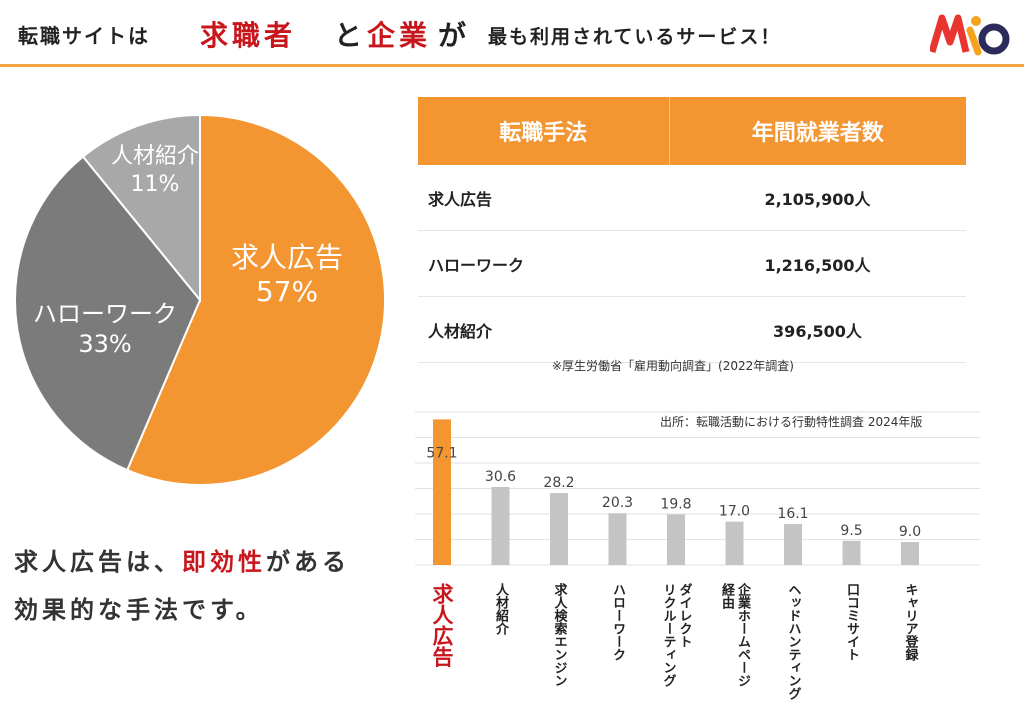 This screenshot has width=1024, height=709. Describe the element at coordinates (543, 263) in the screenshot. I see `table-cell-method: ハローワーク` at that location.